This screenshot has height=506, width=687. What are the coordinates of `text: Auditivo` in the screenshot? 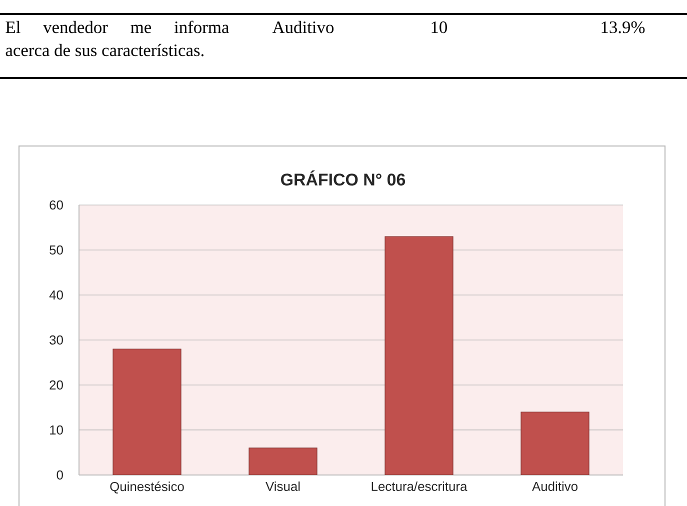 It's located at (303, 27).